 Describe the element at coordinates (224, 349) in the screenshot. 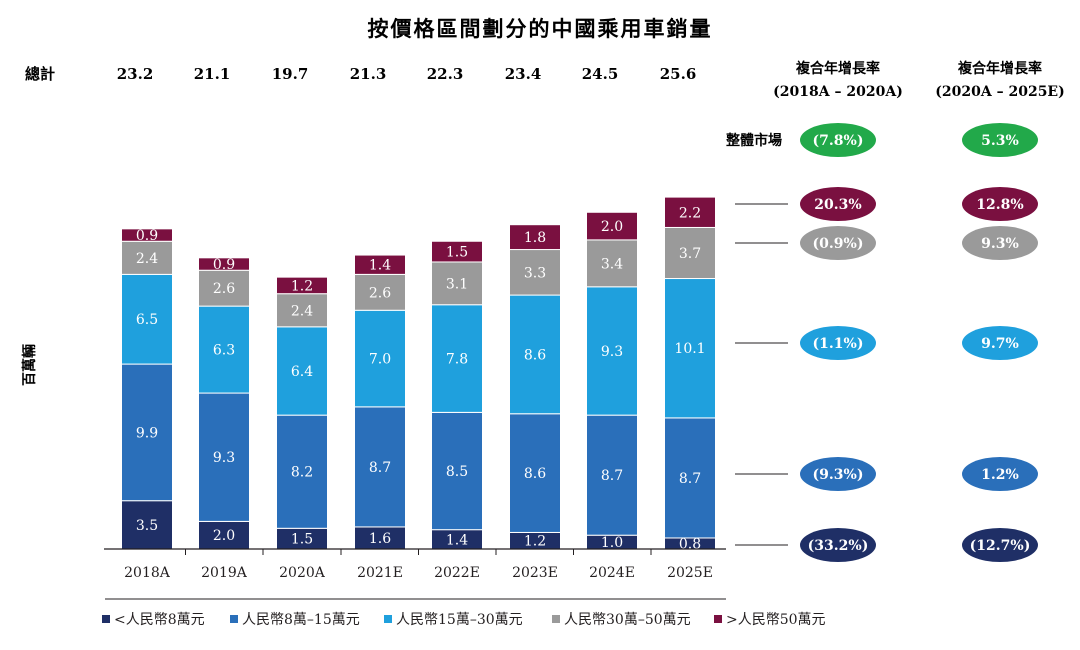

I see `bar-segment-2019A-s2` at that location.